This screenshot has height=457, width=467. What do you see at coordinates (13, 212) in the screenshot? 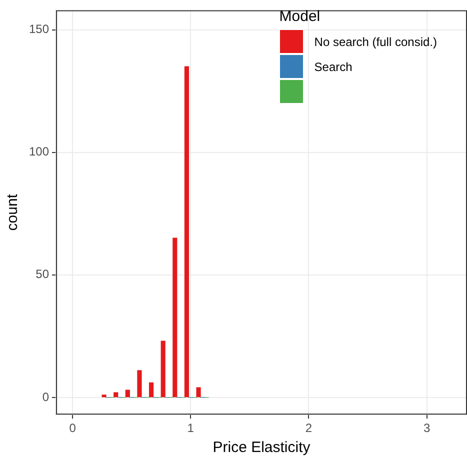
I see `y-axis-title: count` at bounding box center [13, 212].